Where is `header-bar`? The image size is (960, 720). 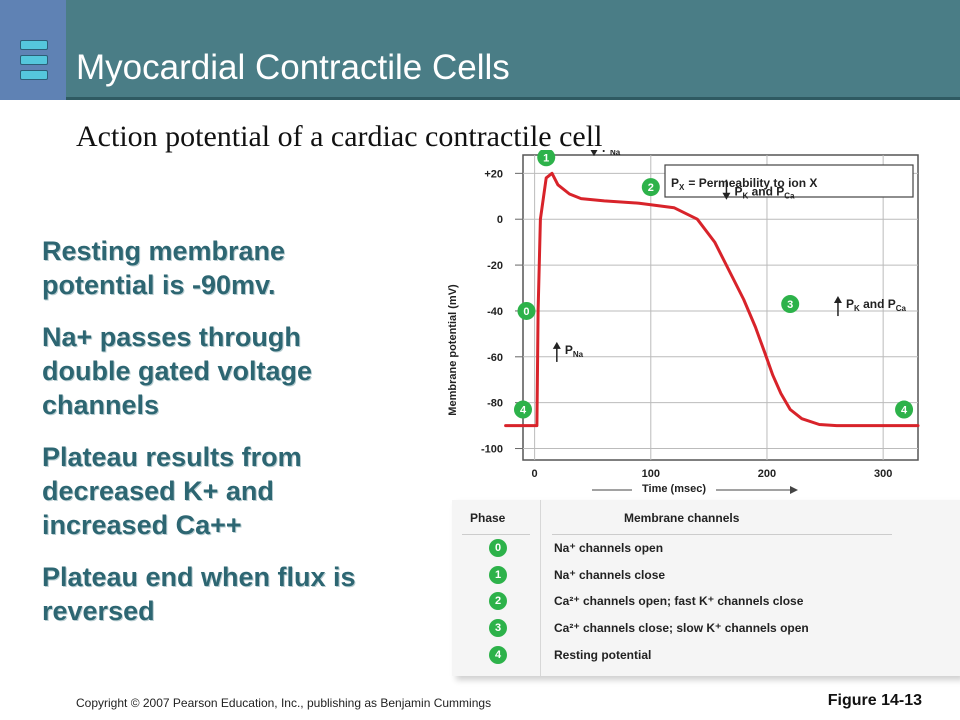
header-bar is located at coordinates (480, 50).